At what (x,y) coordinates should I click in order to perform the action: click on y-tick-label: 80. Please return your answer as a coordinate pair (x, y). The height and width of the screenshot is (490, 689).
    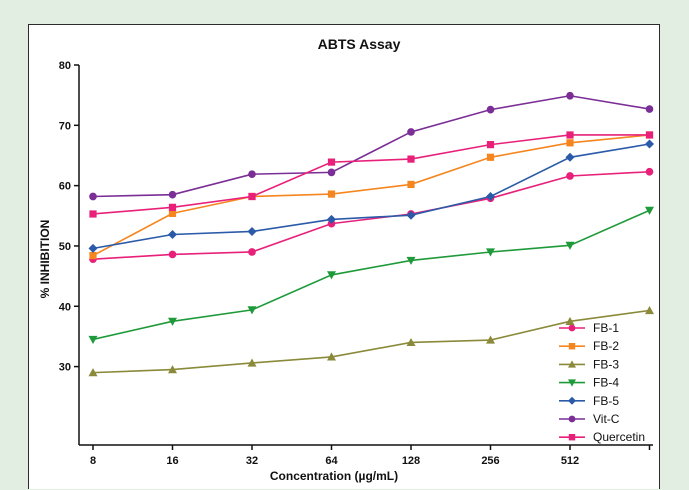
    Looking at the image, I should click on (65, 66).